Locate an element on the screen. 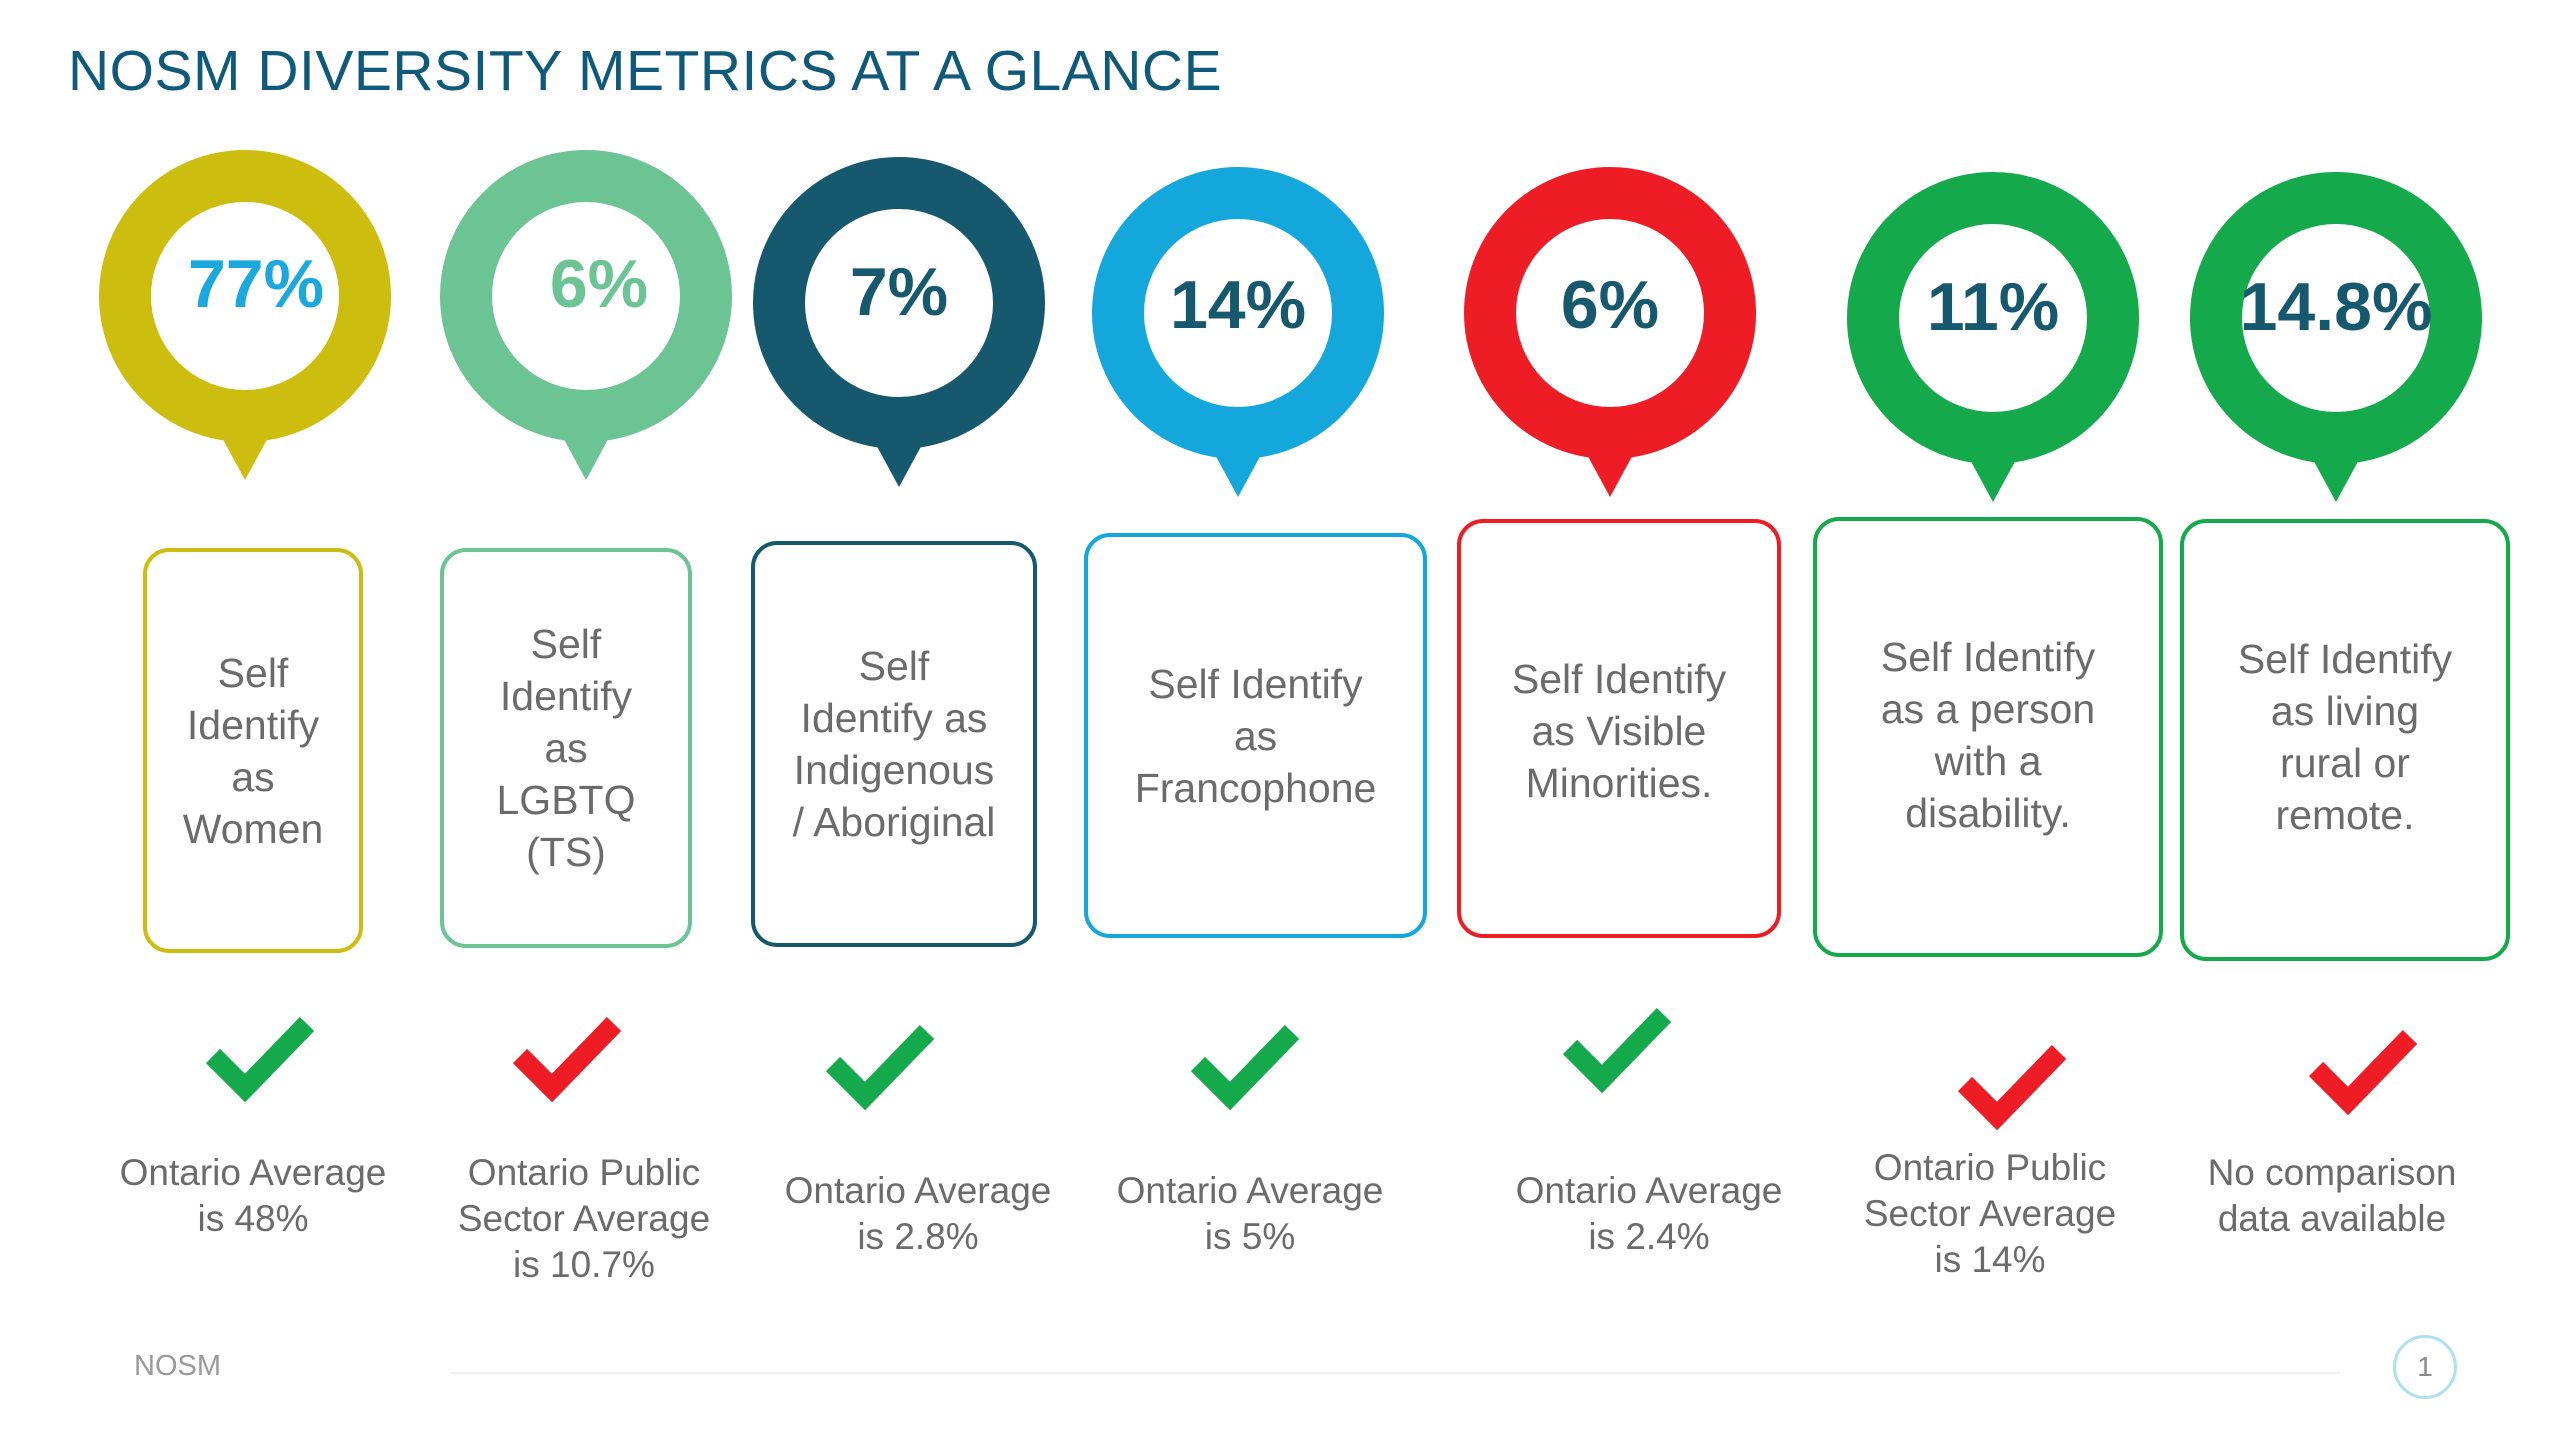 Image resolution: width=2560 pixels, height=1440 pixels. comparison-lgbtq: Ontario Public Sector Average is 10.7% is located at coordinates (584, 1218).